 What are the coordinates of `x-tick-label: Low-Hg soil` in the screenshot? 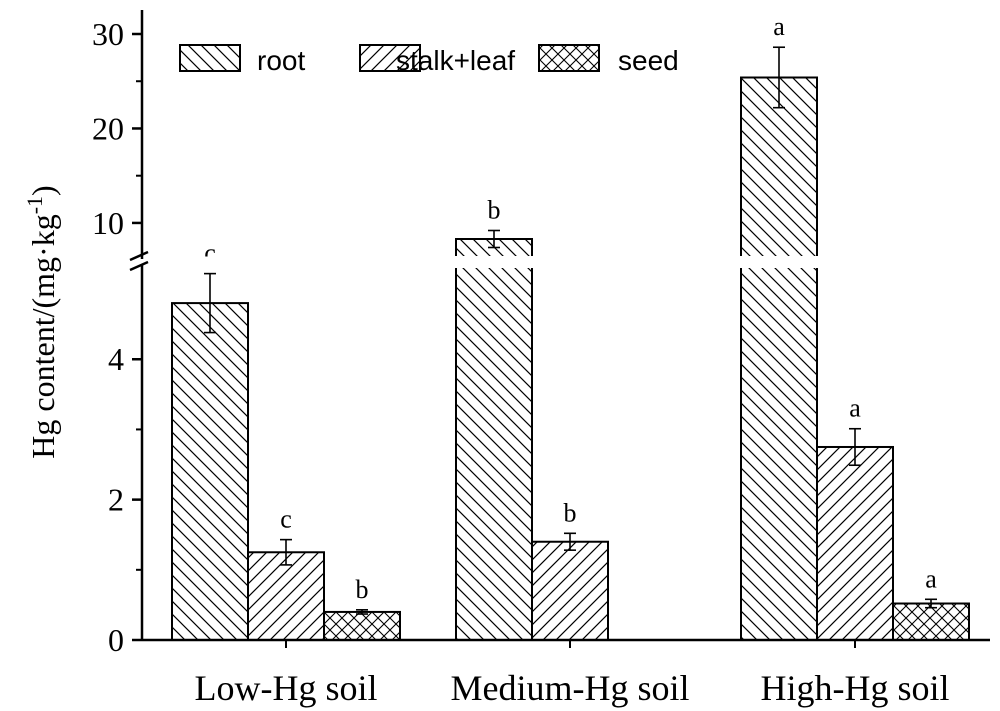 It's located at (286, 688).